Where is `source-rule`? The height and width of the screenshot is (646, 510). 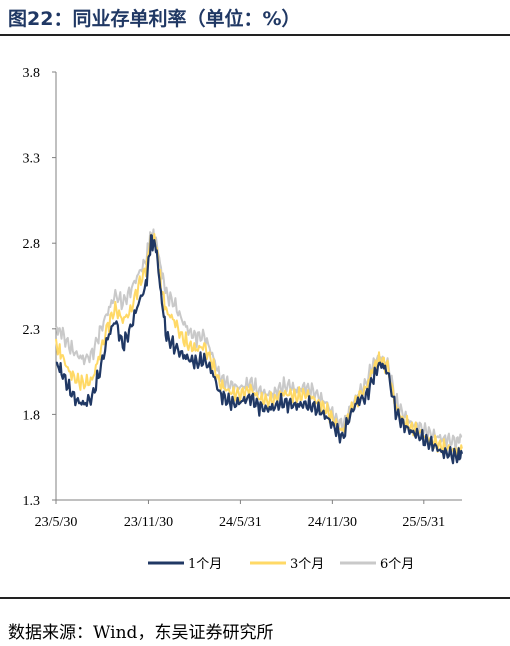
source-rule is located at coordinates (255, 598).